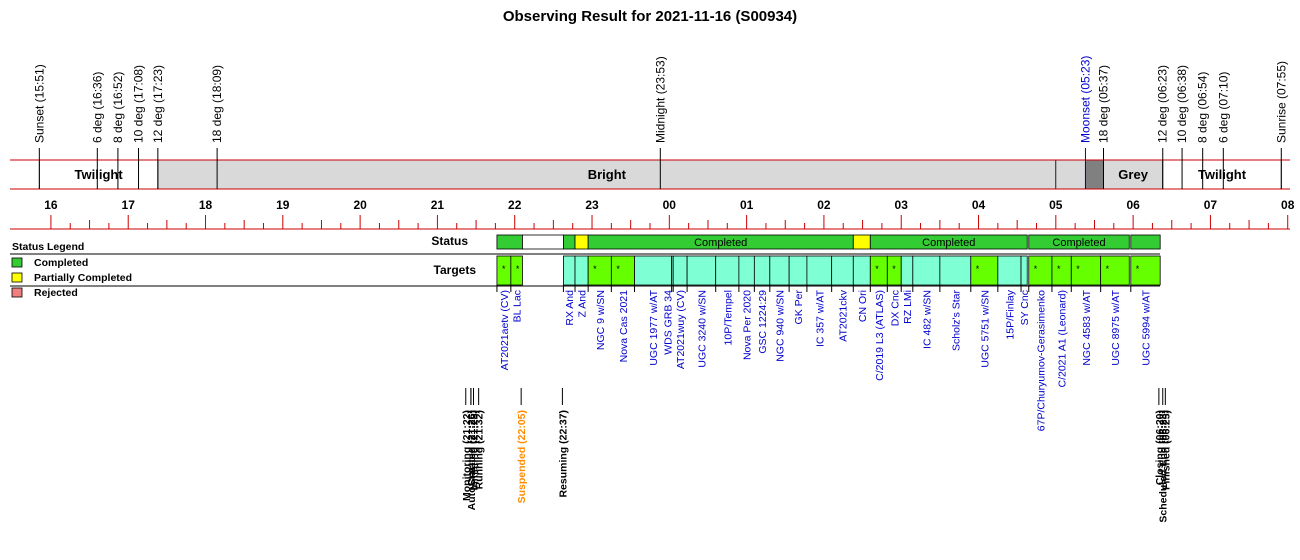  Describe the element at coordinates (601, 320) in the screenshot. I see `target-name-label: NGC 9 w/SN` at that location.